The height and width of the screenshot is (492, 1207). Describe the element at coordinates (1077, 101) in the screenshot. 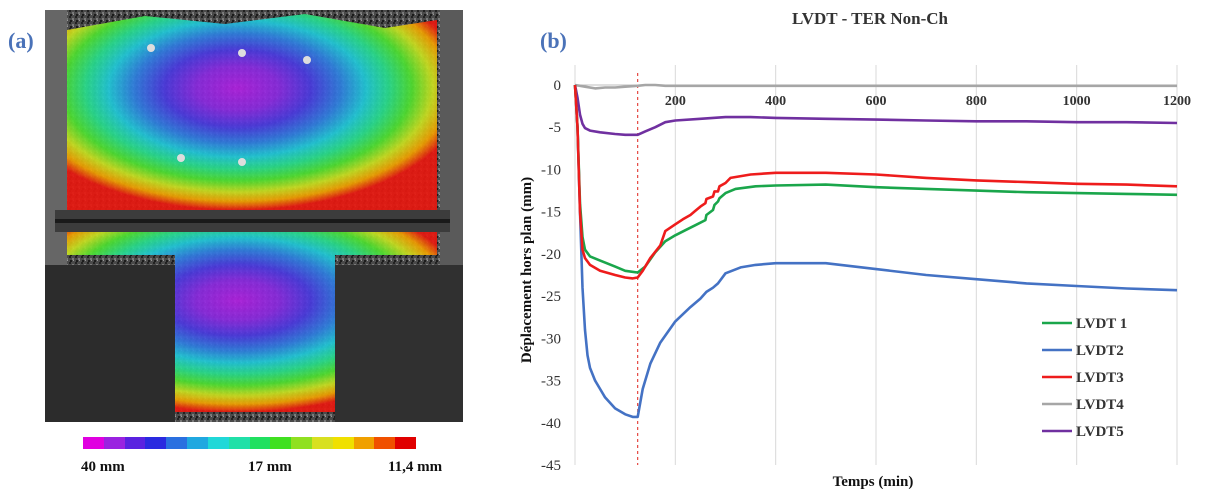

I see `x-tick-label: 1000` at that location.